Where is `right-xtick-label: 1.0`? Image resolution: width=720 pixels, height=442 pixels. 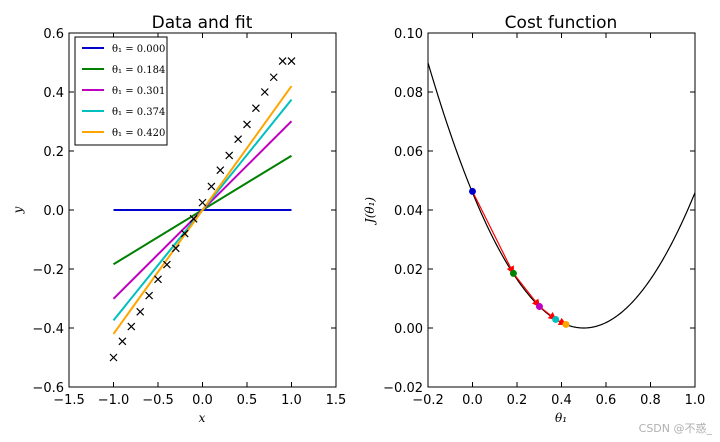 right-xtick-label: 1.0 is located at coordinates (695, 400).